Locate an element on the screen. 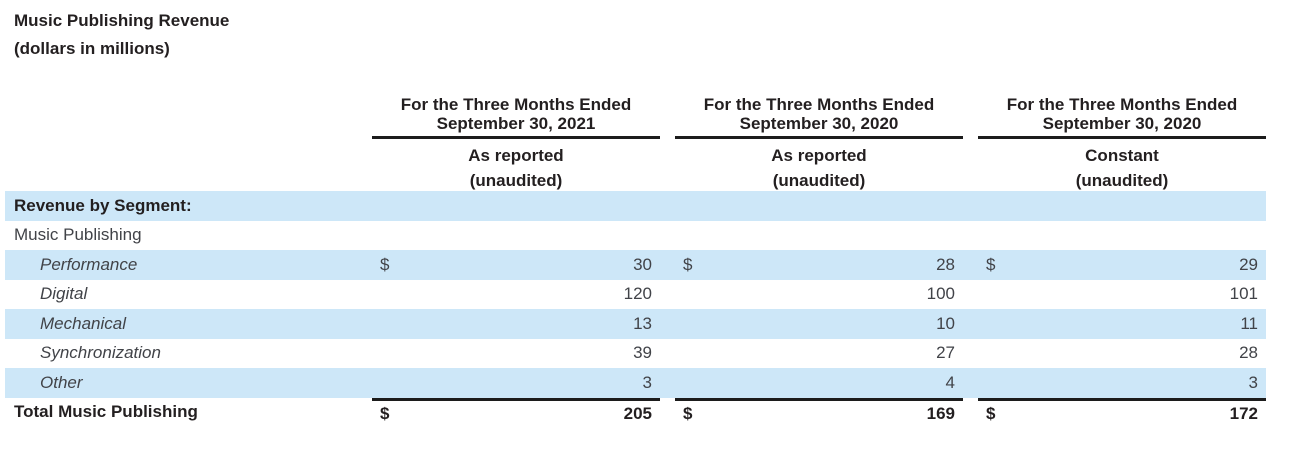 This screenshot has height=450, width=1296. page-title: Music Publishing Revenue is located at coordinates (122, 20).